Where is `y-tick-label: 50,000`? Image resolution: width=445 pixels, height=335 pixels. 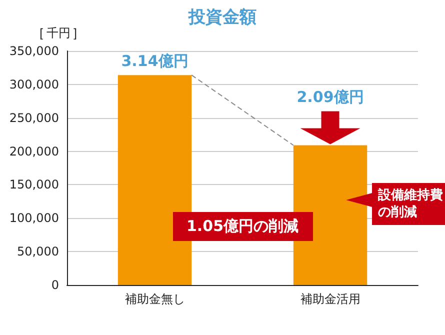
y-tick-label: 50,000 is located at coordinates (38, 251).